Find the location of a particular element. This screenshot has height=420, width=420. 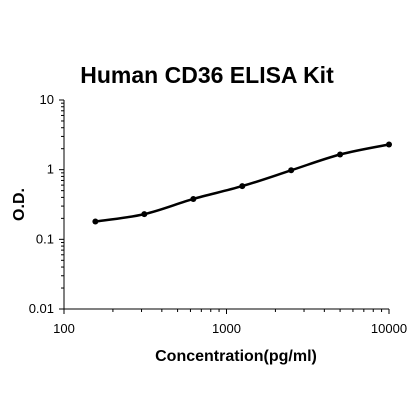

fit-curve is located at coordinates (242, 183).